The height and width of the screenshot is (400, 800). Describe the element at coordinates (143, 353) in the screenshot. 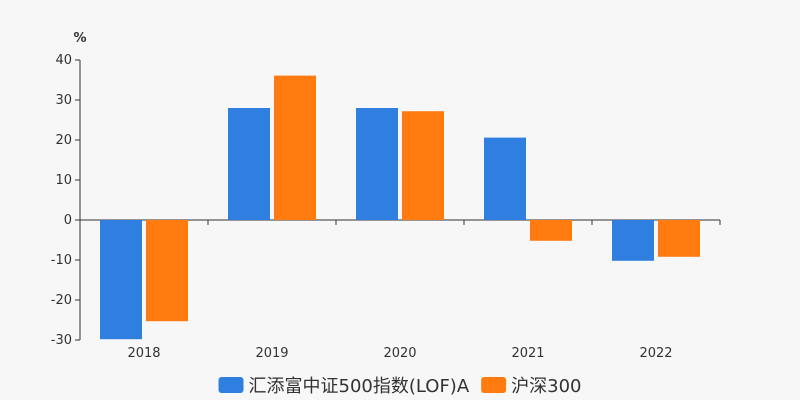

I see `x-tick-label: 2018` at that location.